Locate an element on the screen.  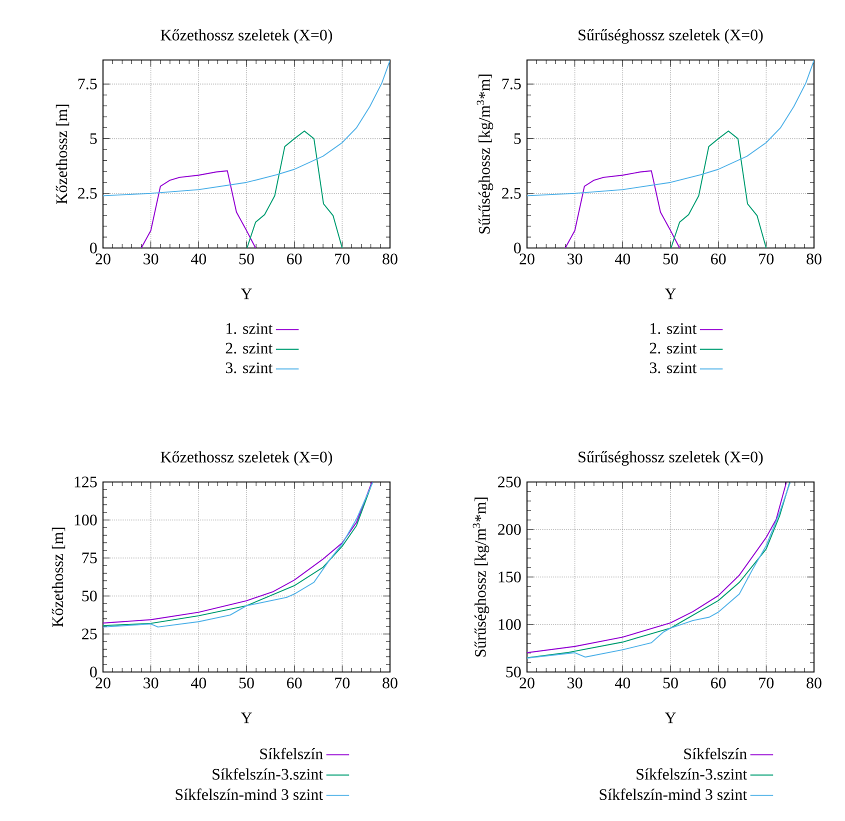
y-tick-label: 250 is located at coordinates (509, 482).